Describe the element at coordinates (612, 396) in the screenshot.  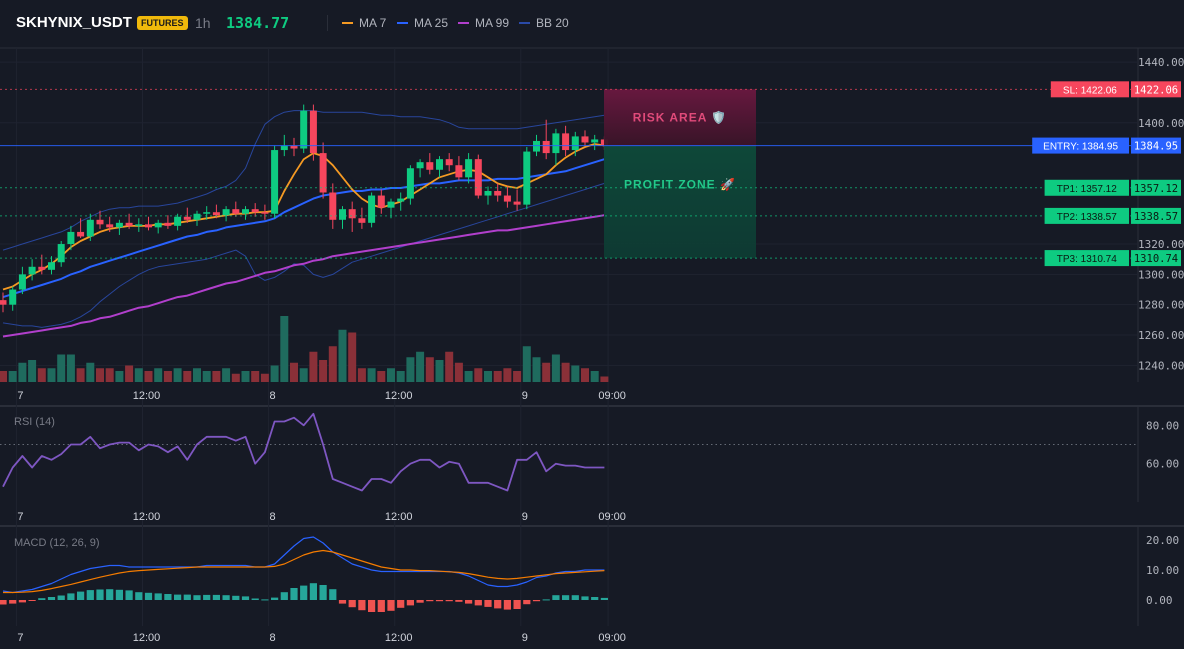
I see `time-axis-label: 09:00` at that location.